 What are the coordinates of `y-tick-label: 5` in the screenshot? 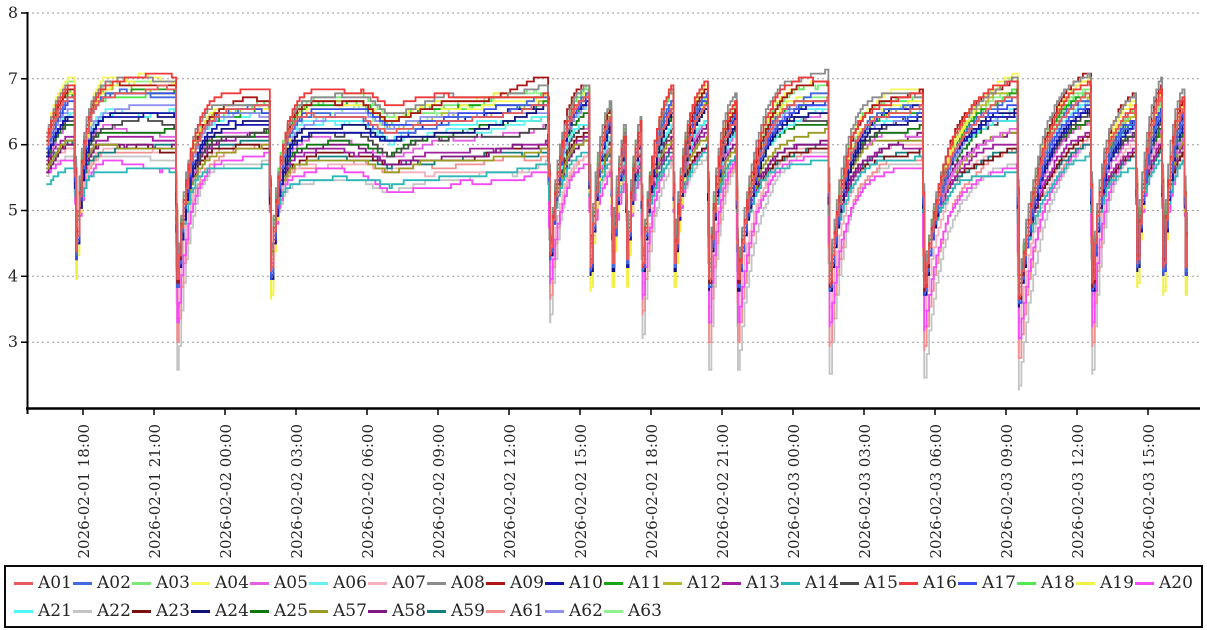 It's located at (13, 210).